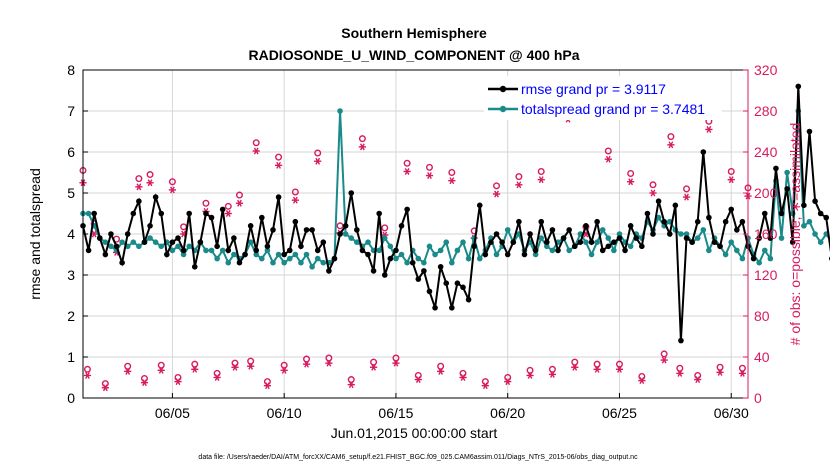 The height and width of the screenshot is (475, 830). Describe the element at coordinates (71, 152) in the screenshot. I see `y-tick-label-left: 6` at that location.